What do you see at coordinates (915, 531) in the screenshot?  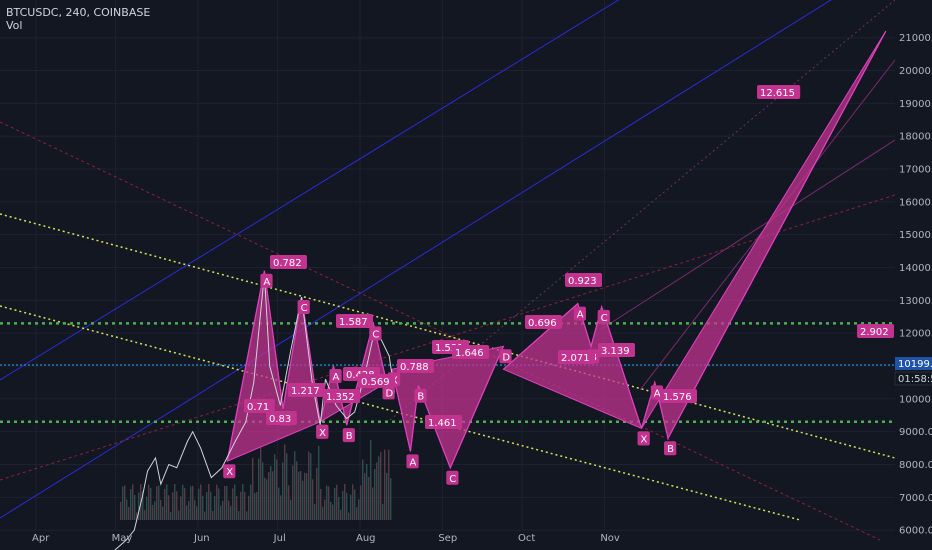 I see `y-tick-label: 6000.00` at bounding box center [915, 531].